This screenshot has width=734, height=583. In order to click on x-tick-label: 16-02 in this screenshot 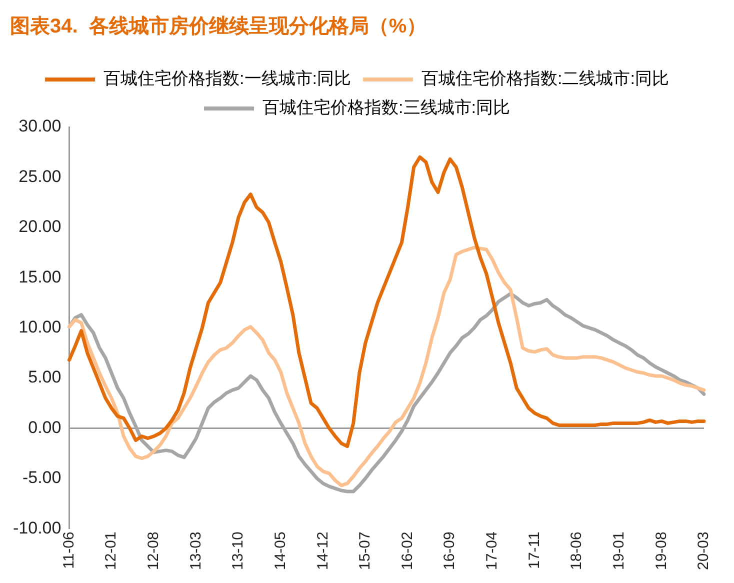, I will do `click(407, 551)`.